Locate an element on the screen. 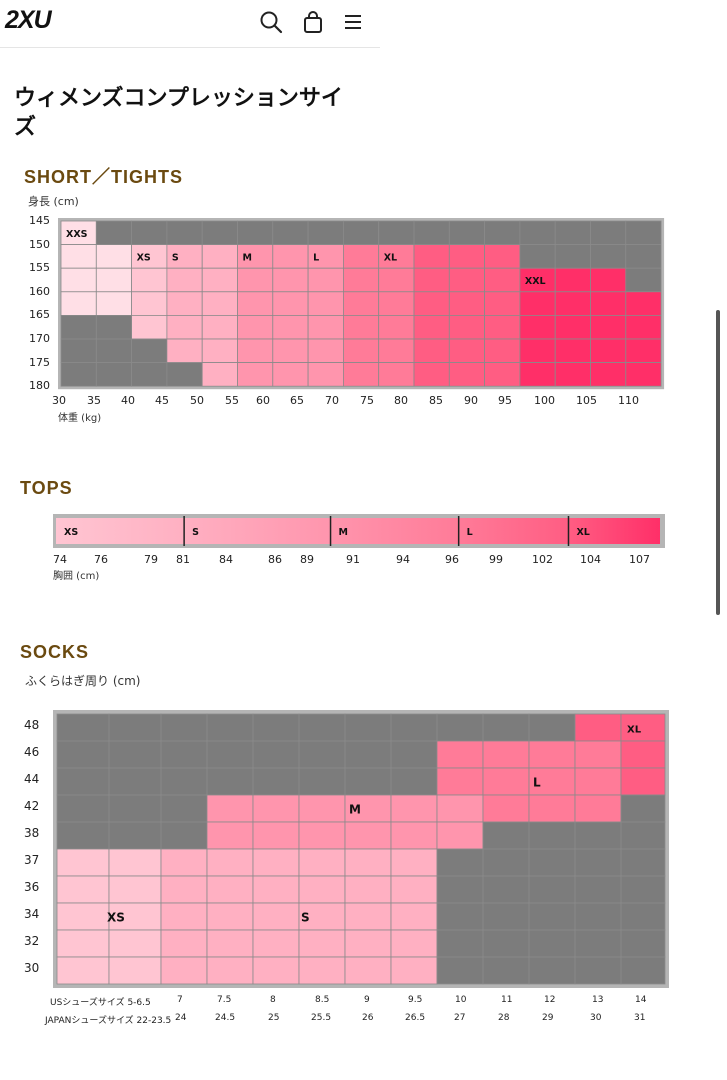 Image resolution: width=727 pixels, height=1080 pixels. socks-us-tick: 11 is located at coordinates (507, 1000).